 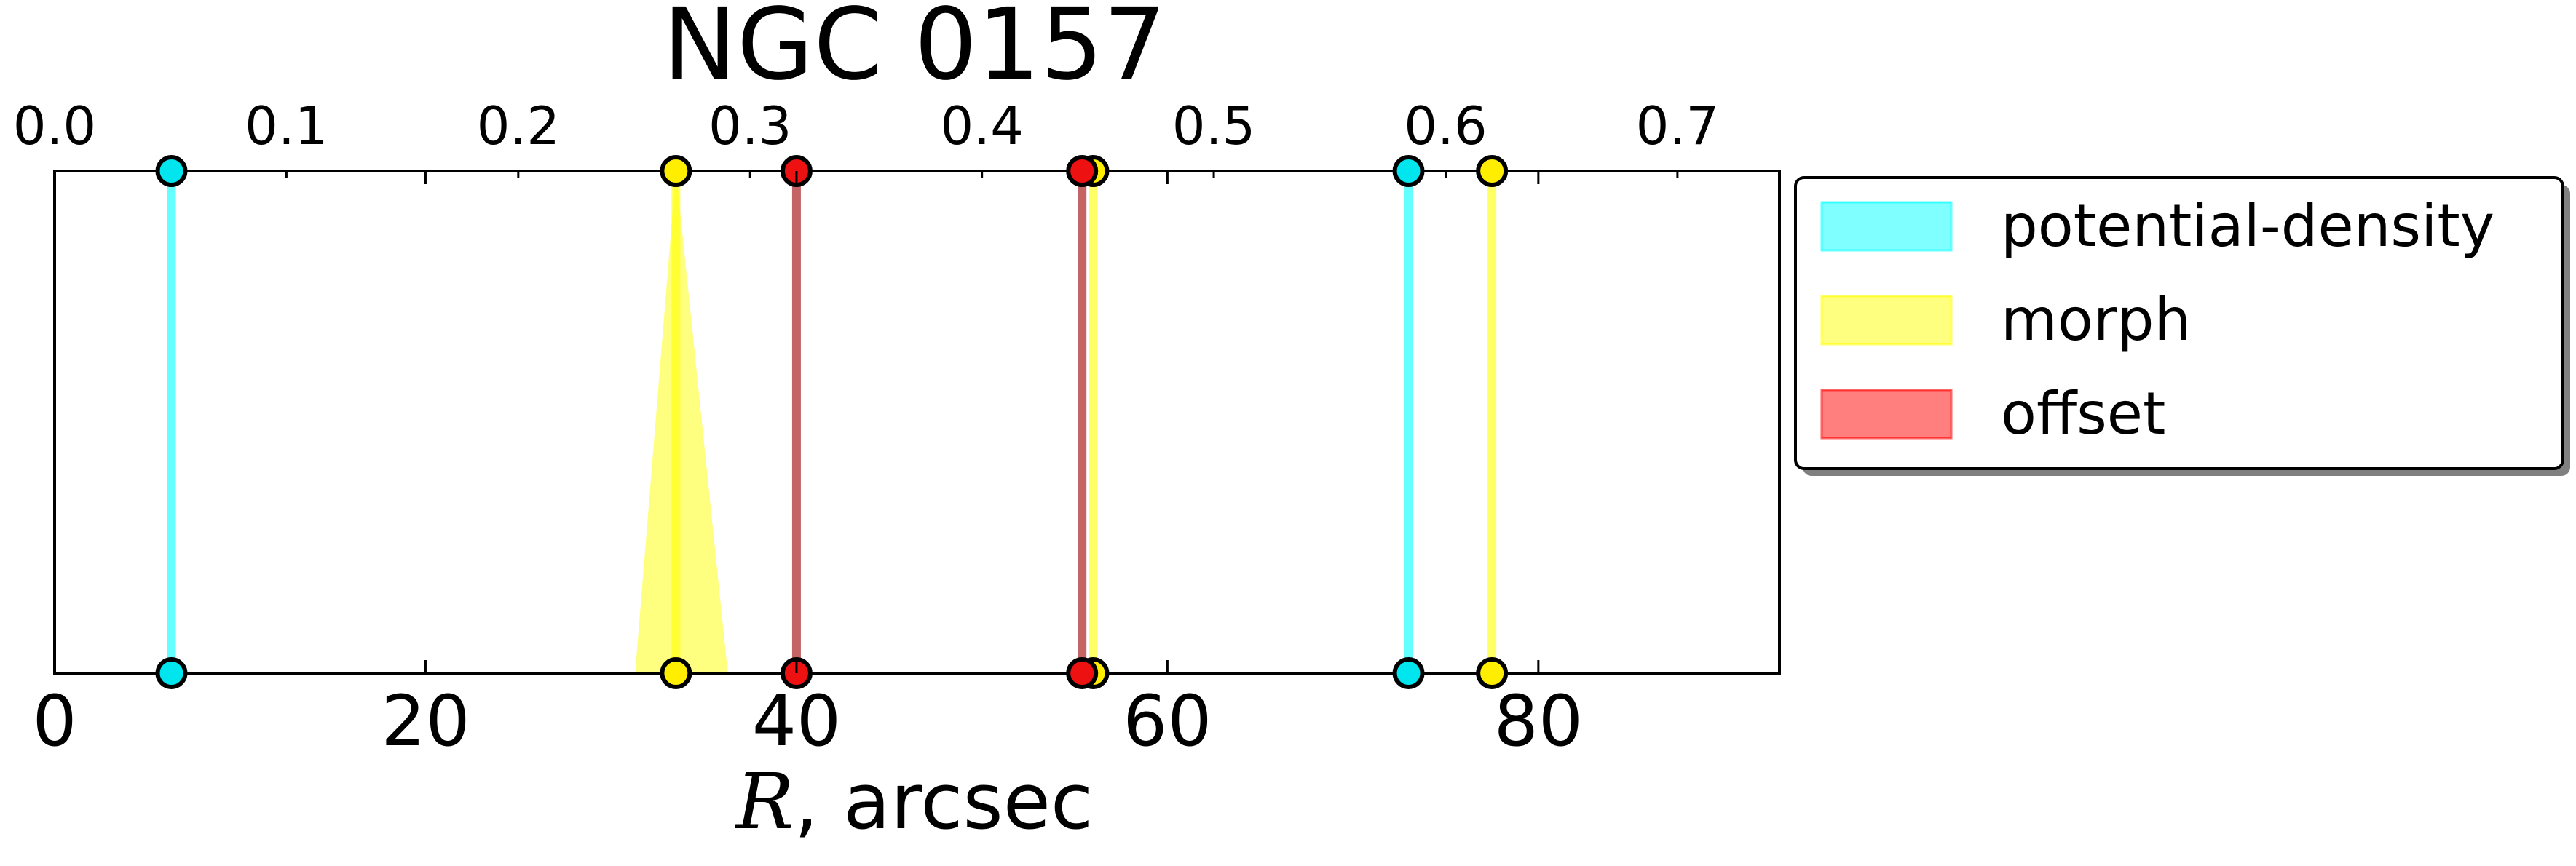 I want to click on chart-title: NGC 0157, so click(x=915, y=51).